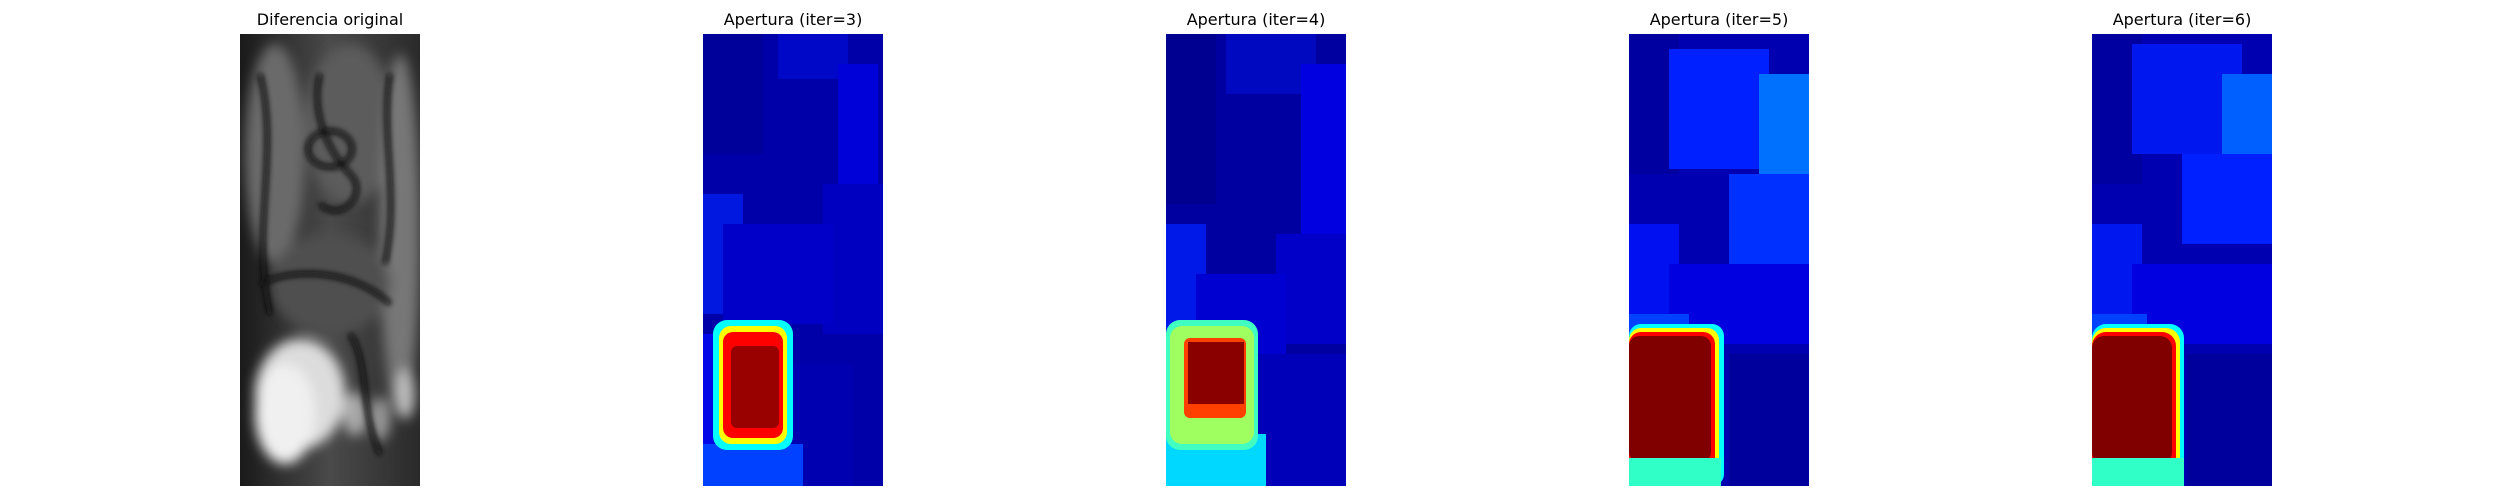 Image resolution: width=2500 pixels, height=500 pixels. What do you see at coordinates (1256, 19) in the screenshot?
I see `panel-title: Apertura (iter=4)` at bounding box center [1256, 19].